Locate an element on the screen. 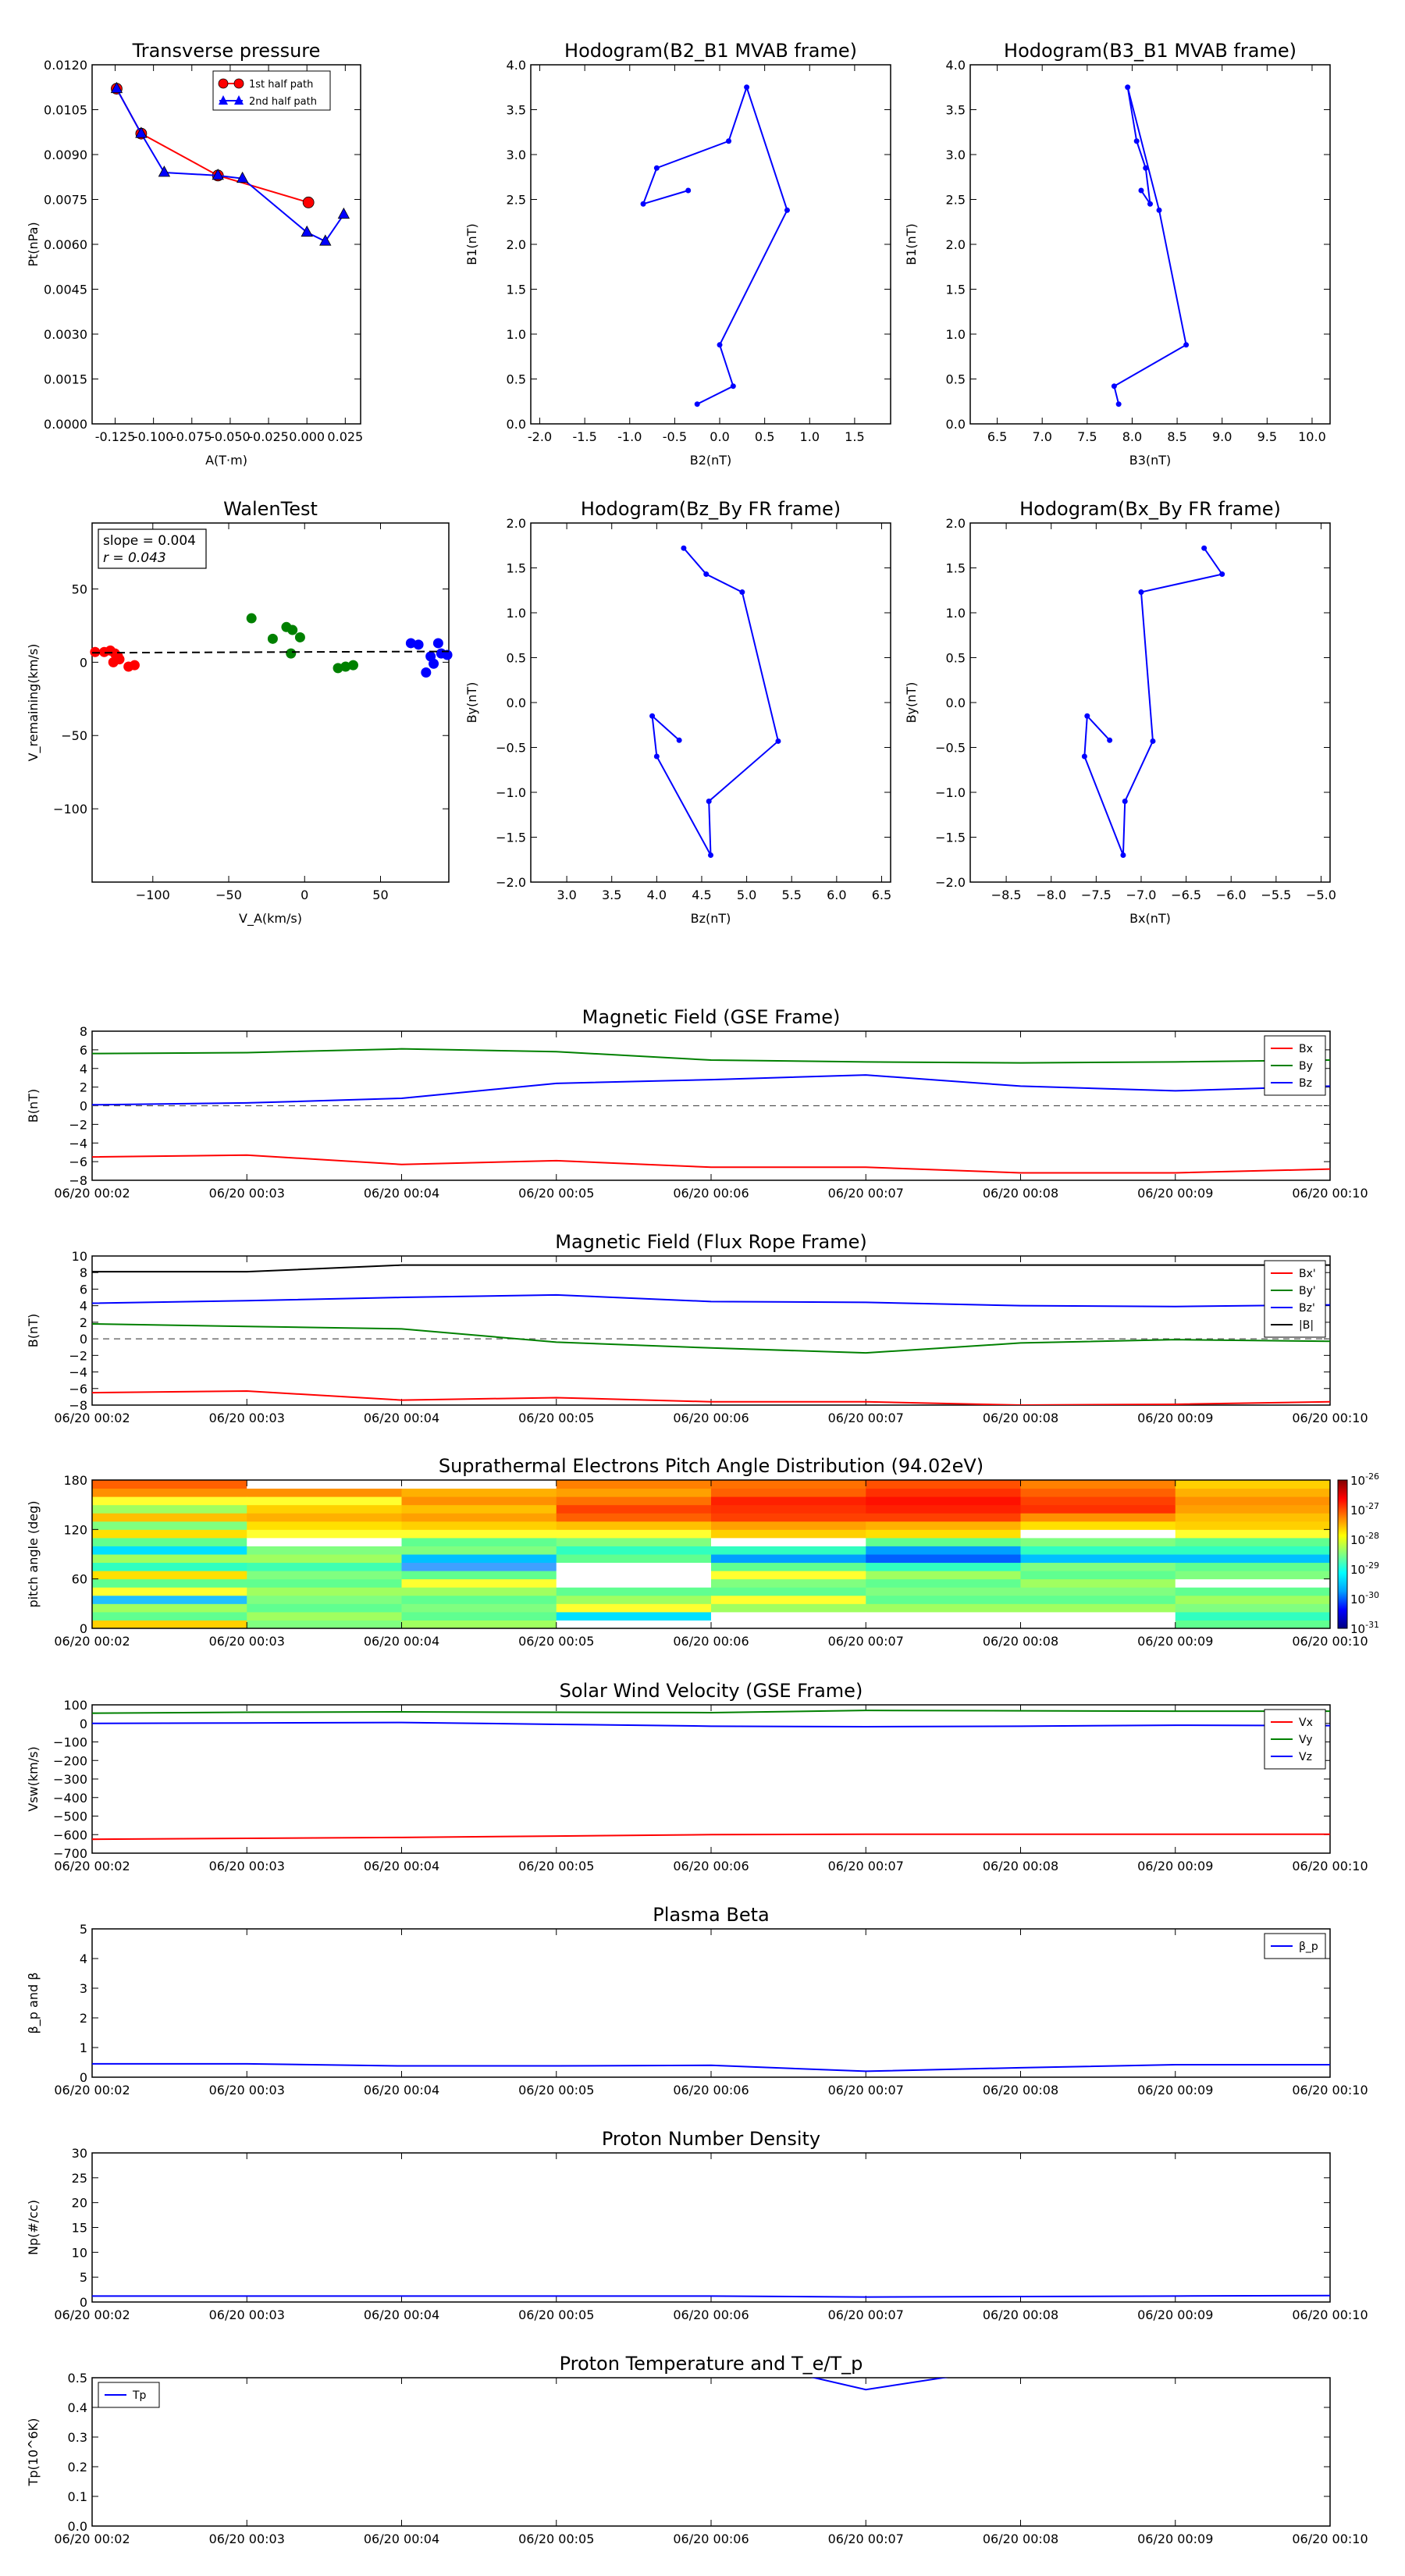 This screenshot has height=2576, width=1405. hodo_bxby-point is located at coordinates (1222, 574).